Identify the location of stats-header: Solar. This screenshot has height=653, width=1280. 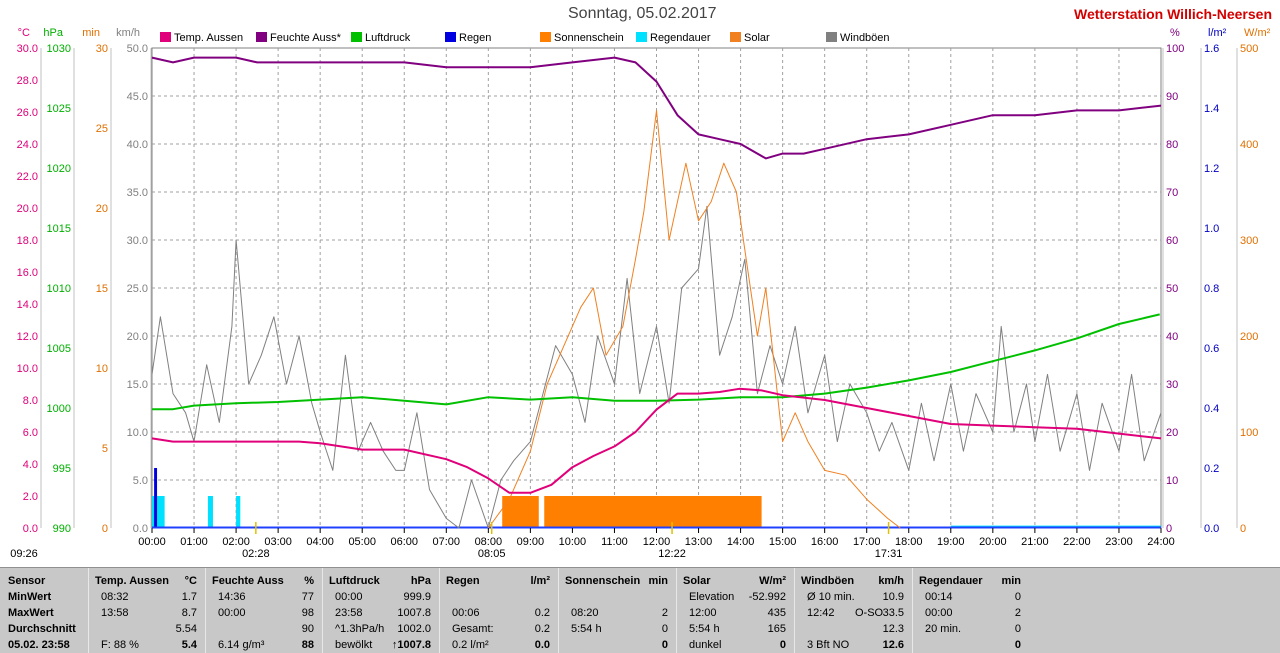
(697, 581).